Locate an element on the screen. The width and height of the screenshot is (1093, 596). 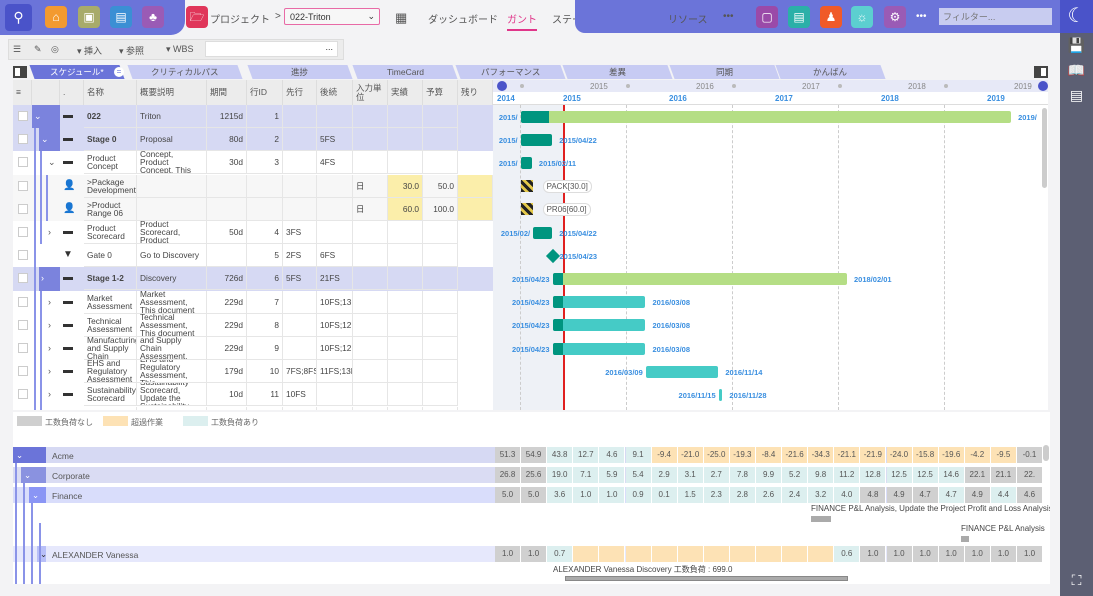
nav-more: ••• is located at coordinates (728, 16).